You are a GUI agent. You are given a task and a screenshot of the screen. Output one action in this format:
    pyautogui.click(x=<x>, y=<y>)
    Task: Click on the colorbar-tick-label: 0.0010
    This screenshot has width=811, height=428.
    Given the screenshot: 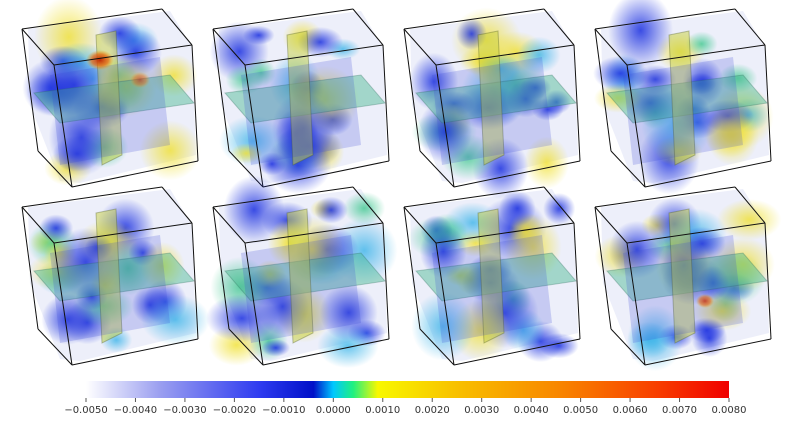 What is the action you would take?
    pyautogui.click(x=382, y=410)
    